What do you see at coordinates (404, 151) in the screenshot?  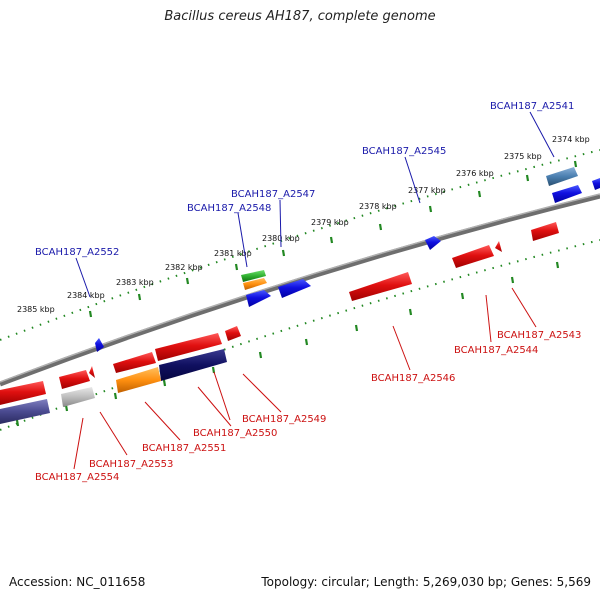 I see `gene-label: BCAH187_A2545` at bounding box center [404, 151].